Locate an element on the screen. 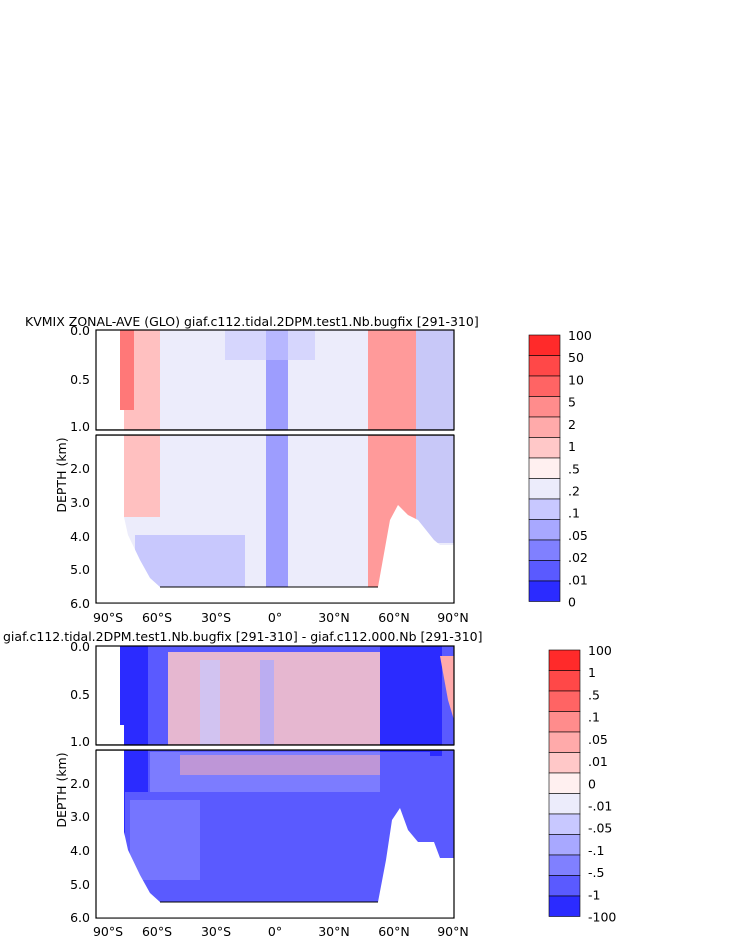 Image resolution: width=733 pixels, height=945 pixels. bottom-colorbar: 100 1 .5 .1 .05 .01 0 -.01 -.05 -.1 -.5 -1 -100 is located at coordinates (582, 784).